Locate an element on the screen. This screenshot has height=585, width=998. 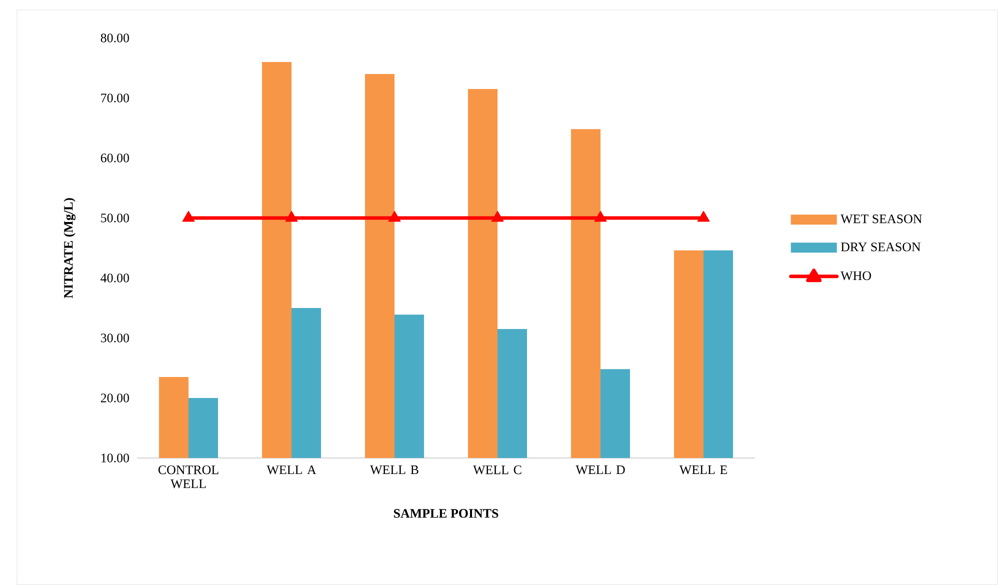
x-tick-label: WELL A is located at coordinates (291, 470).